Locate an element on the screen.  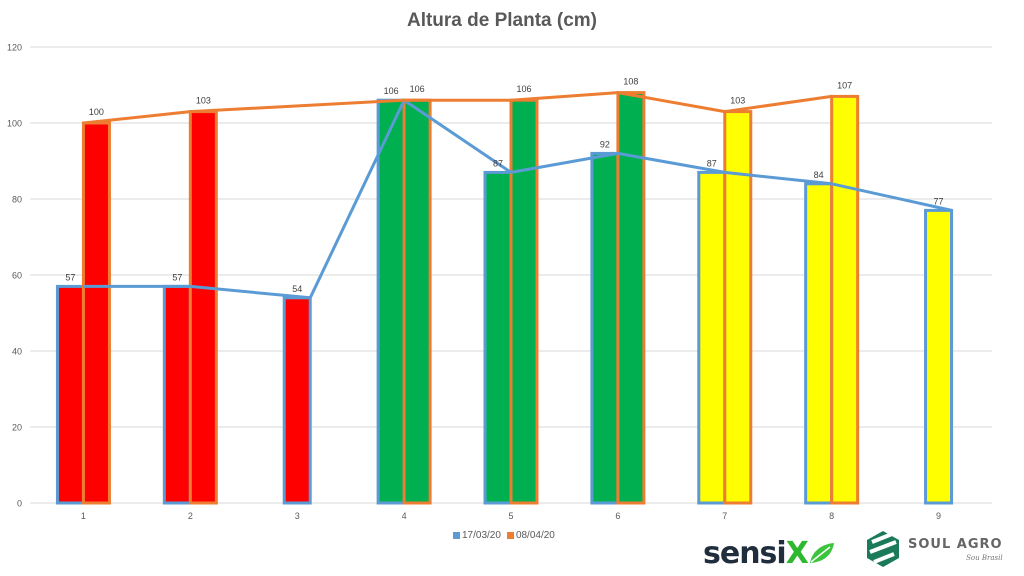
data-label-series-2: 107 is located at coordinates (844, 85).